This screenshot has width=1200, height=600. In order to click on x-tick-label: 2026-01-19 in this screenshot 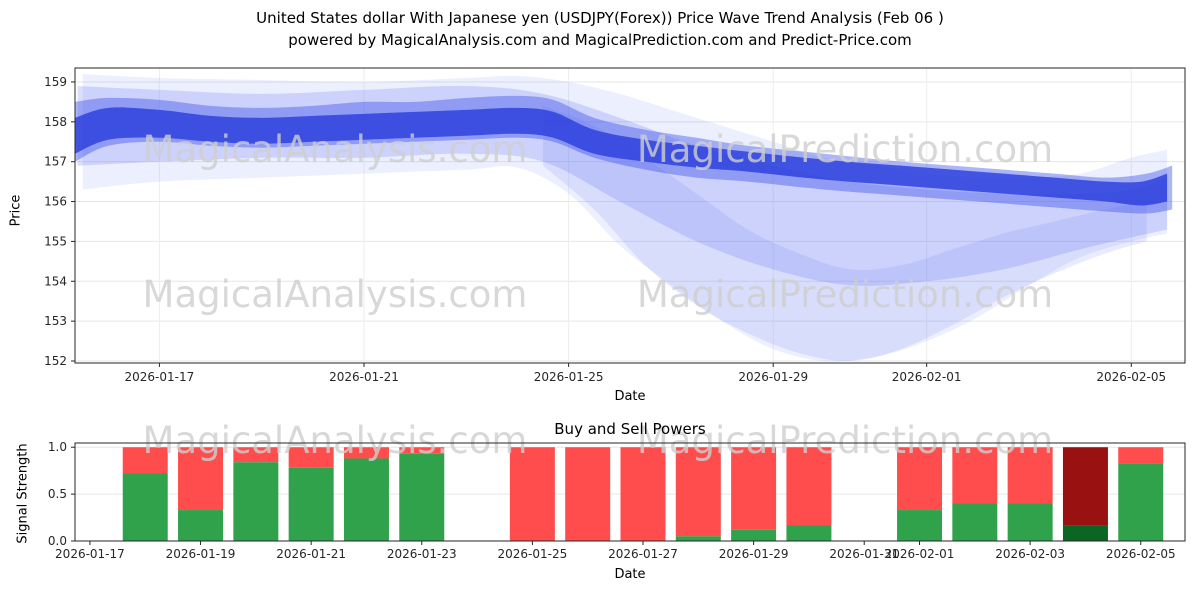, I will do `click(201, 554)`.